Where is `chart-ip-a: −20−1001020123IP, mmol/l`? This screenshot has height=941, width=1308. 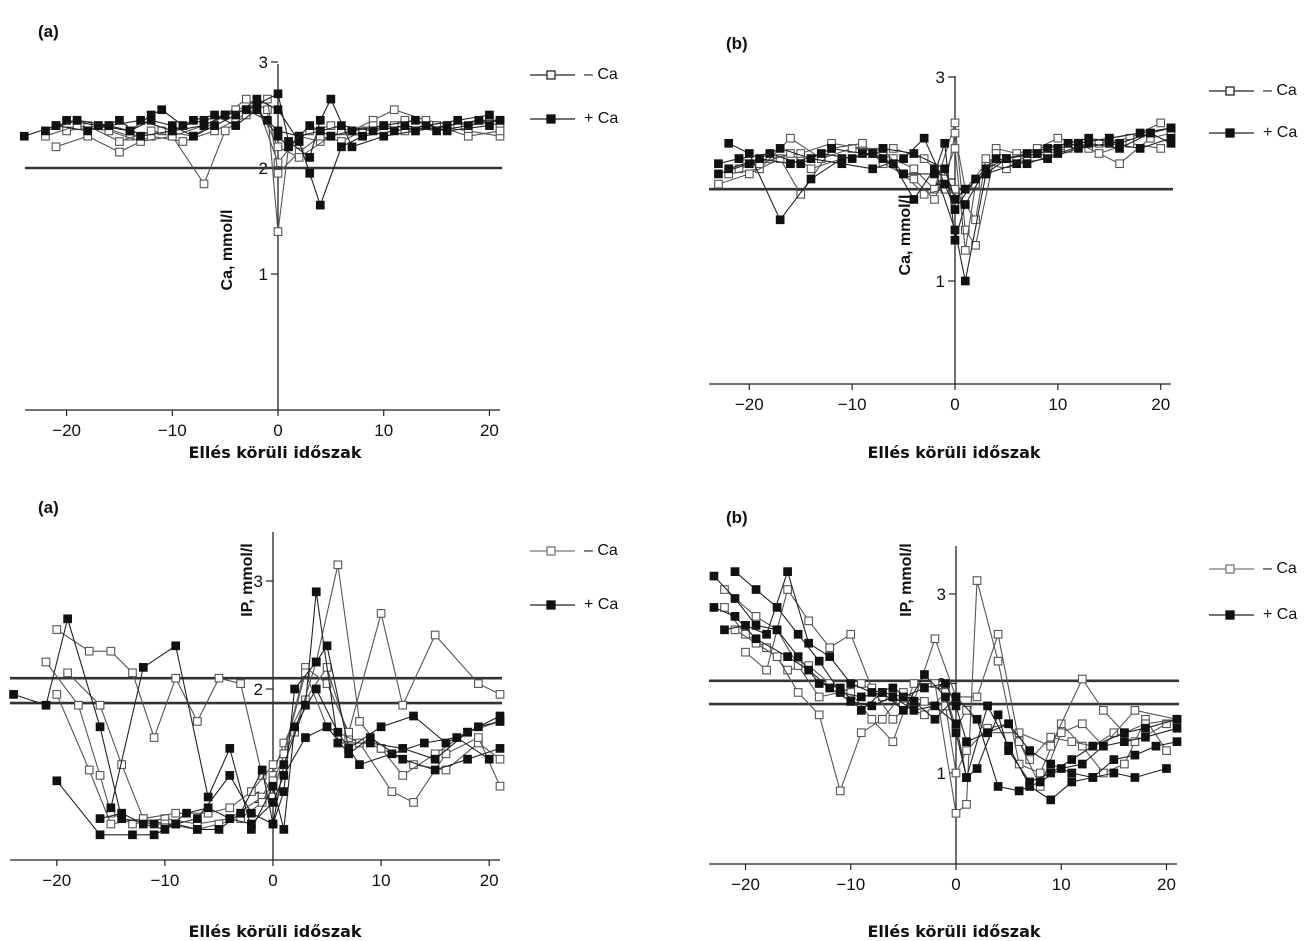
chart-ip-a: −20−1001020123IP, mmol/l is located at coordinates (257, 711).